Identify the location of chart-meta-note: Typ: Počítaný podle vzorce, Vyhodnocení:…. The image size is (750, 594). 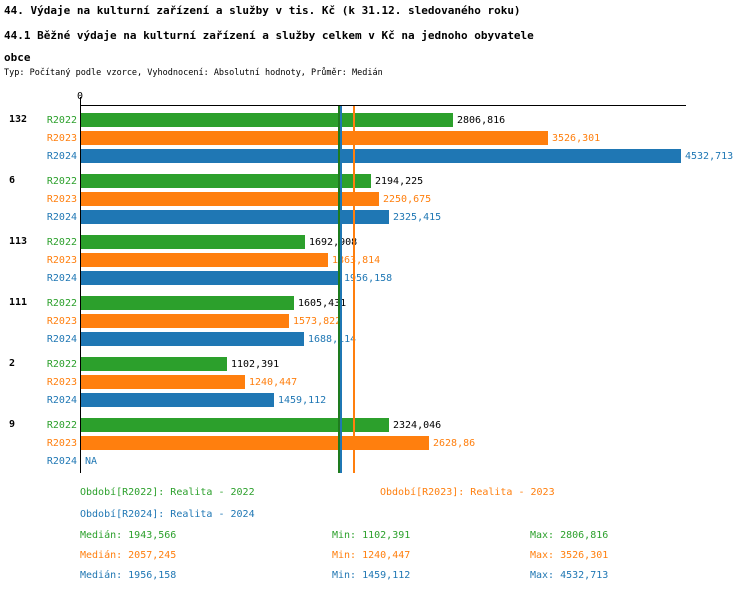
(193, 73).